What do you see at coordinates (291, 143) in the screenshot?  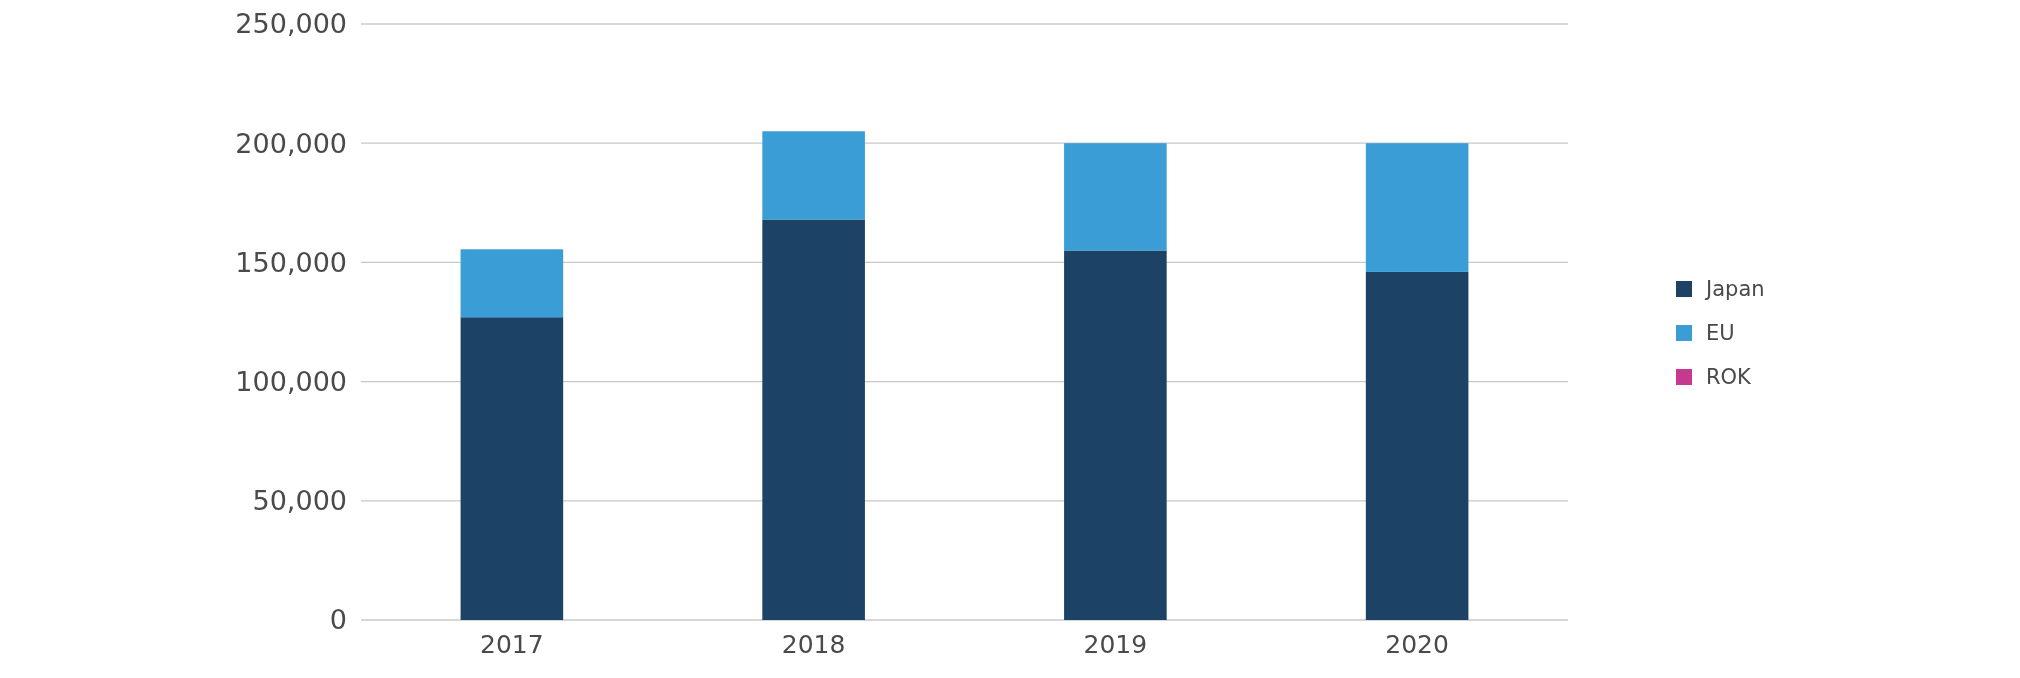 I see `y-tick-label: 200,000` at bounding box center [291, 143].